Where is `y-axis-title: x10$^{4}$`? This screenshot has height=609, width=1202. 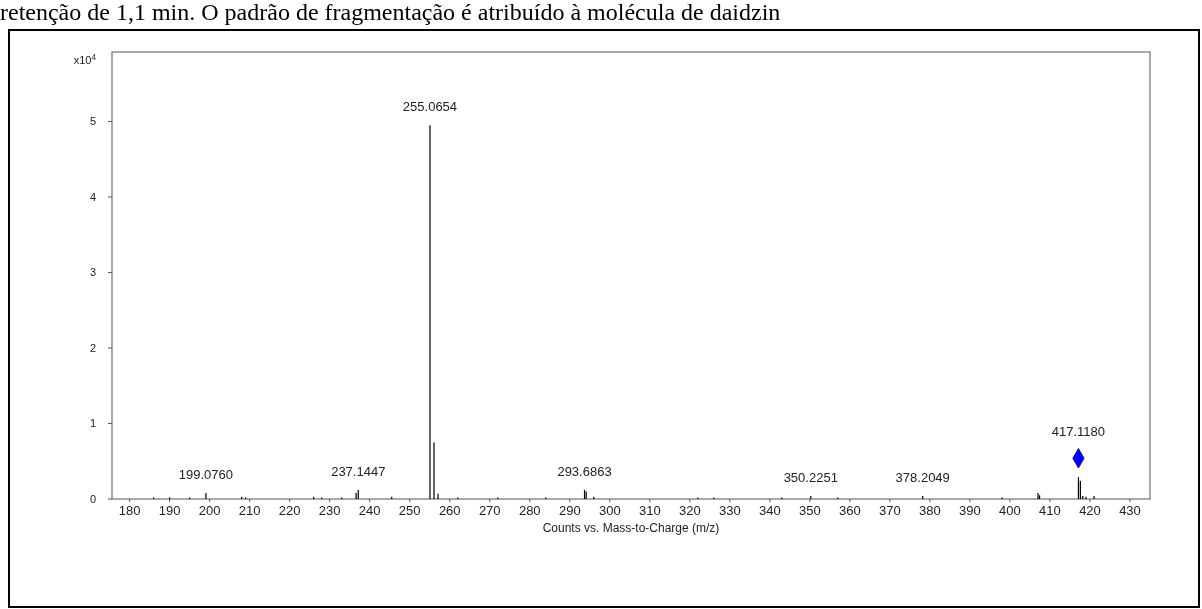
y-axis-title: x10$^{4}$ is located at coordinates (85, 59).